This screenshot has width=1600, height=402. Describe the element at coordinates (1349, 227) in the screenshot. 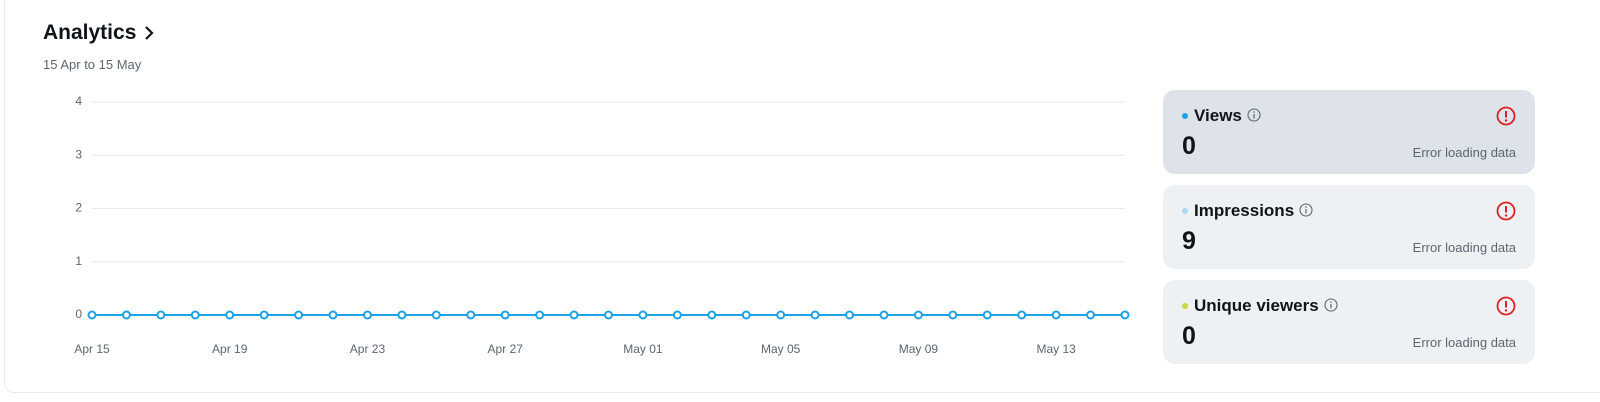

I see `metric-card: Impressions 9 Error loading data` at that location.